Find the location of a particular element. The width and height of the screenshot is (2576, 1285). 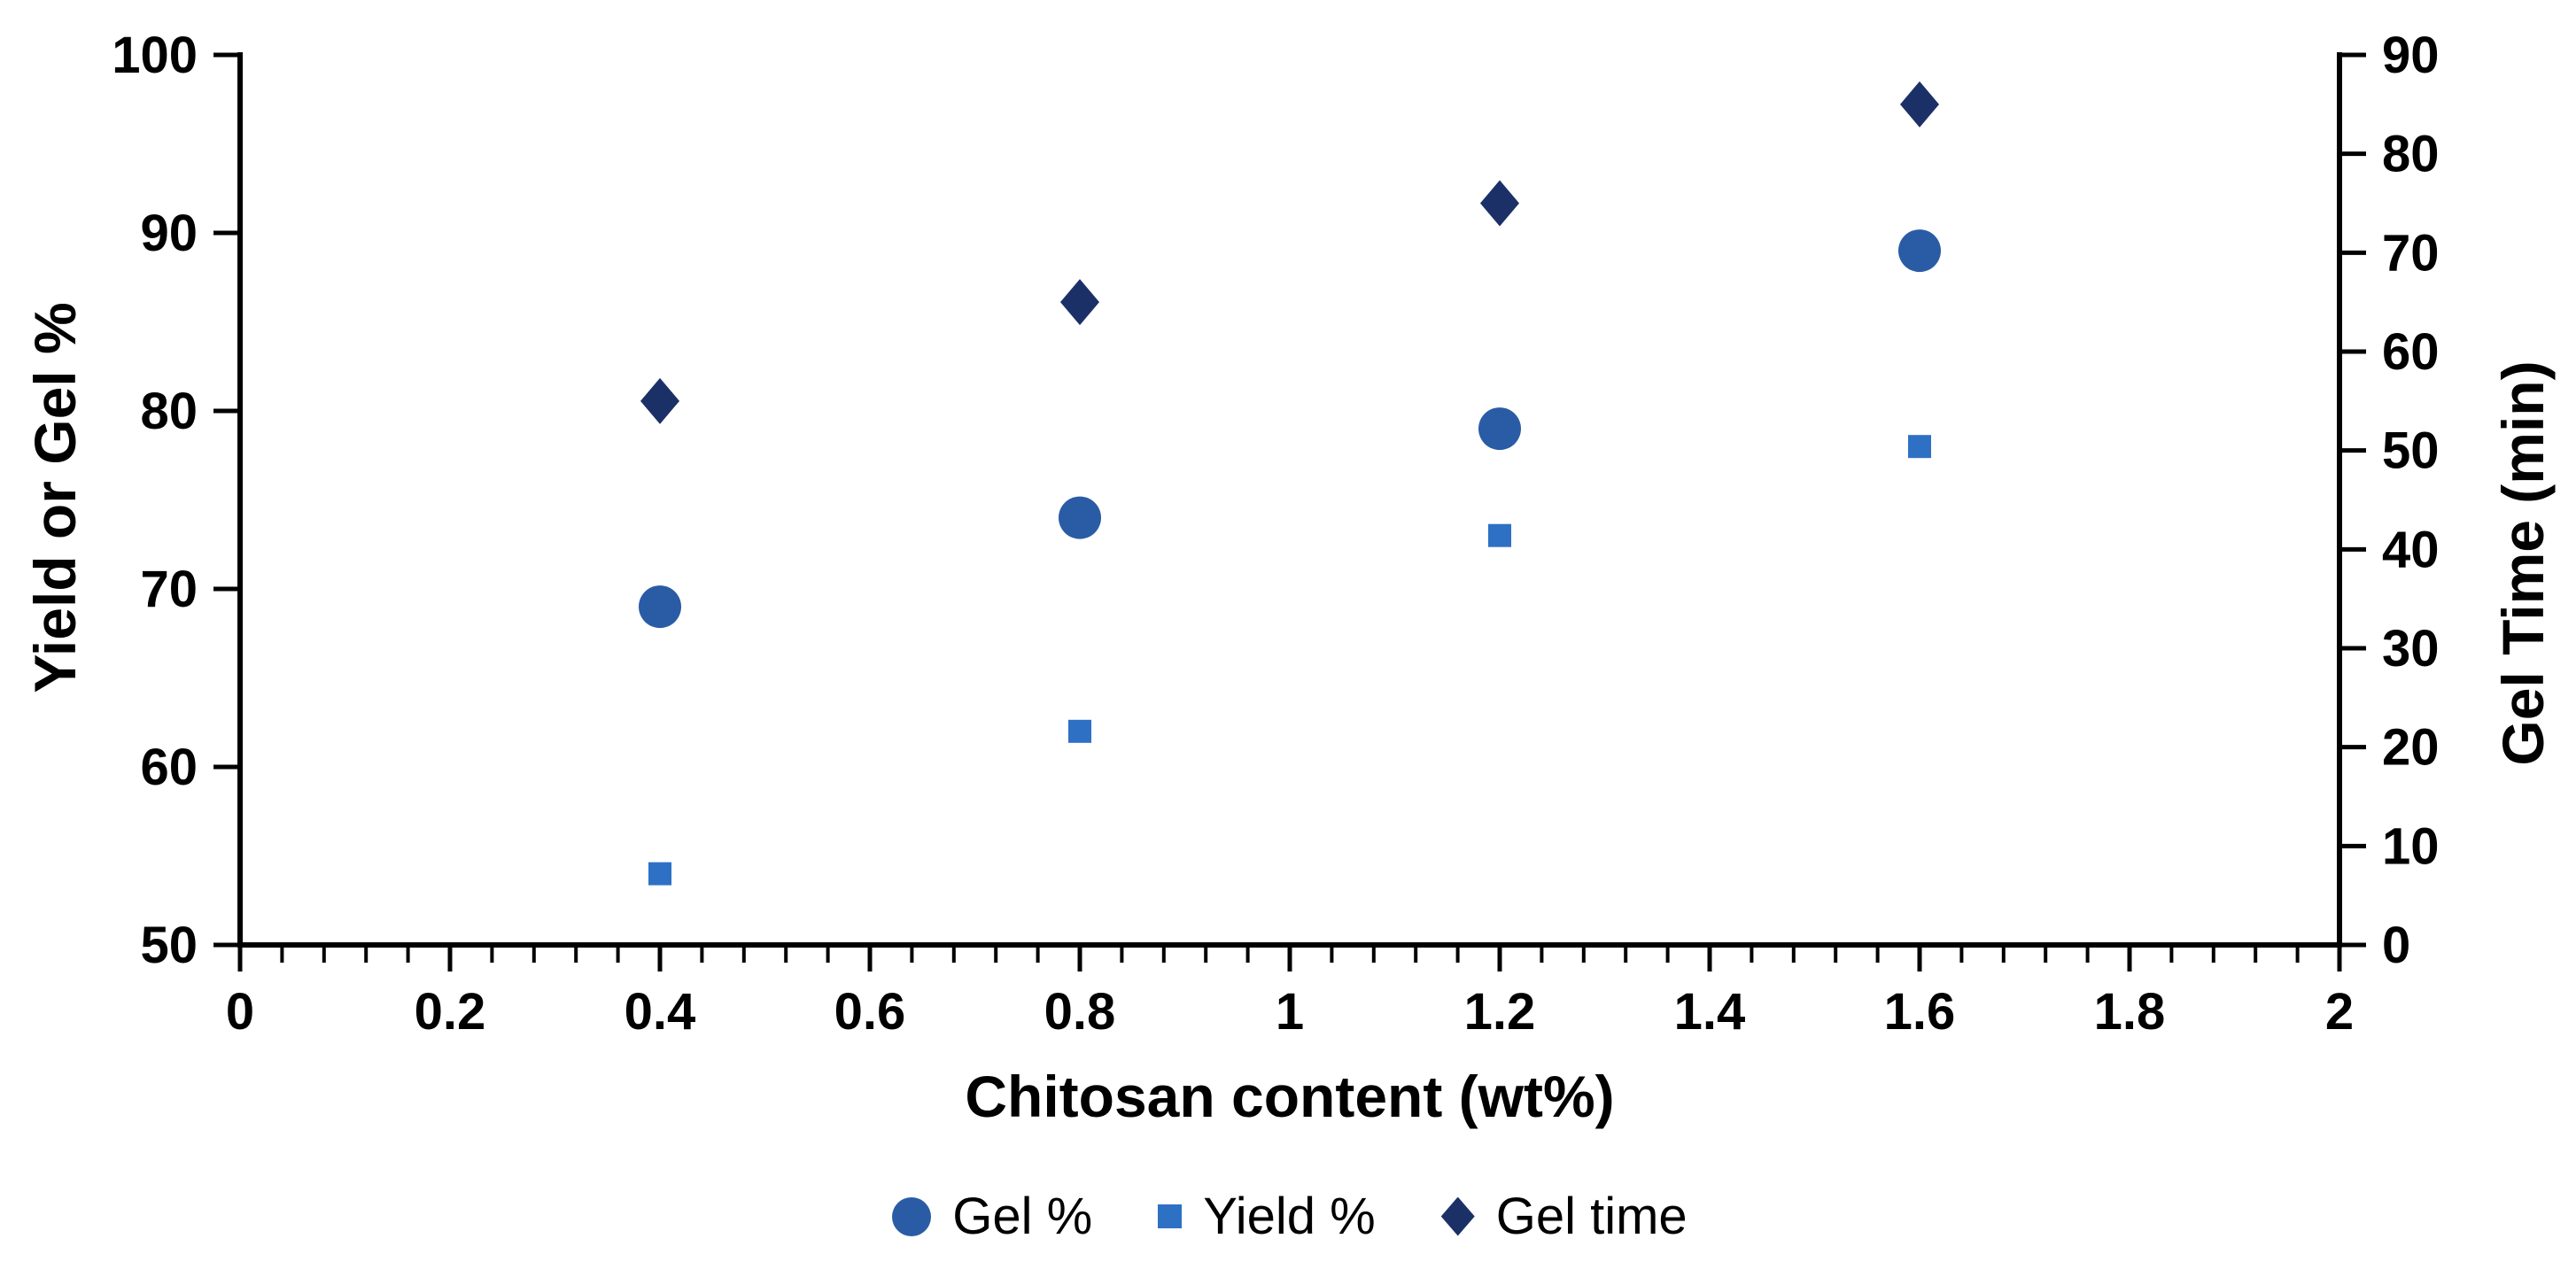

legend-item-yield-pct: Yield % is located at coordinates (1267, 1216).